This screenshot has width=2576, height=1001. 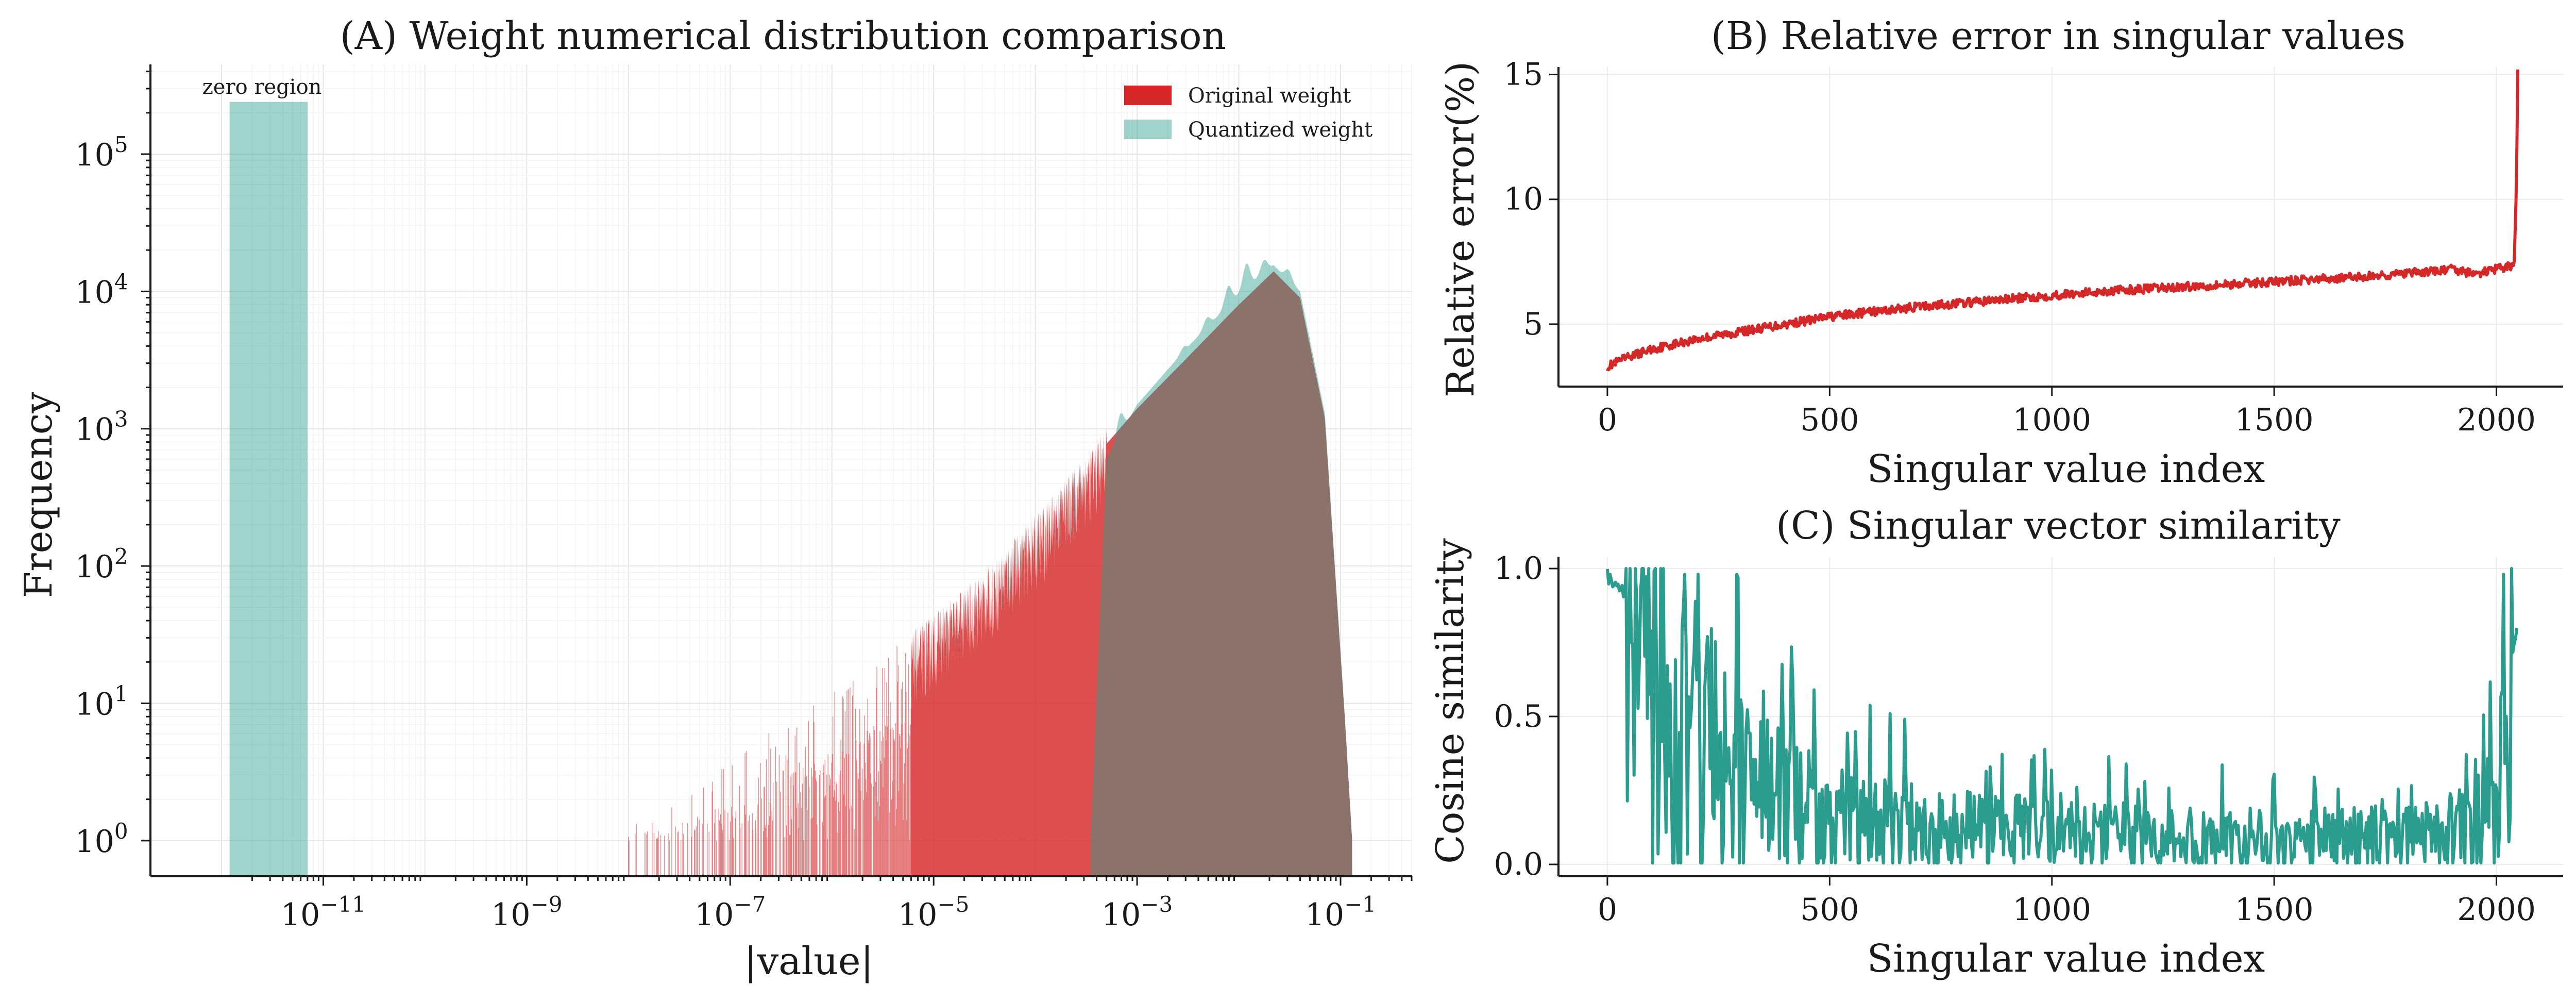 What do you see at coordinates (101, 839) in the screenshot?
I see `panel-a-ytick-label: 10⁰` at bounding box center [101, 839].